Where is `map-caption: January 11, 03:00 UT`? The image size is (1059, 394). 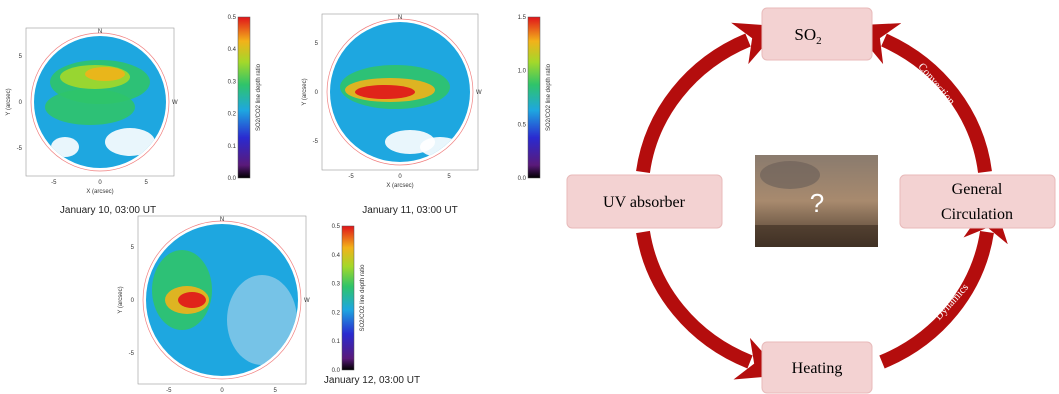 map-caption: January 11, 03:00 UT is located at coordinates (409, 210).